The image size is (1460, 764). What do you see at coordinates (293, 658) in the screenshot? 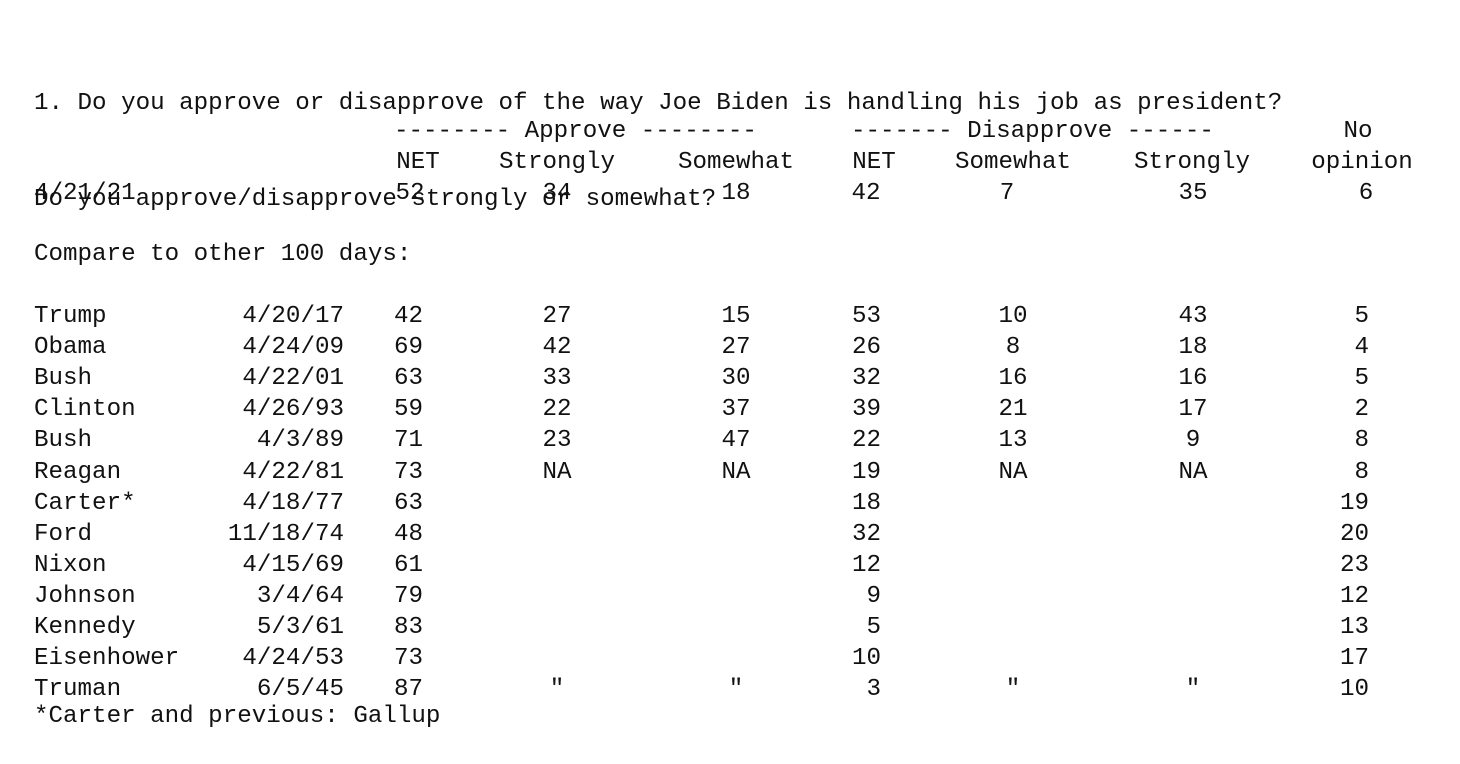
I see `poll-date: 4/24/53` at bounding box center [293, 658].